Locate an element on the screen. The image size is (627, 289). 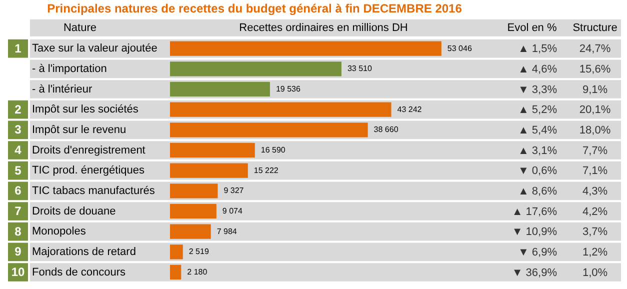
y-tick-label: Taxe sur la valeur ajoutée is located at coordinates (95, 48).